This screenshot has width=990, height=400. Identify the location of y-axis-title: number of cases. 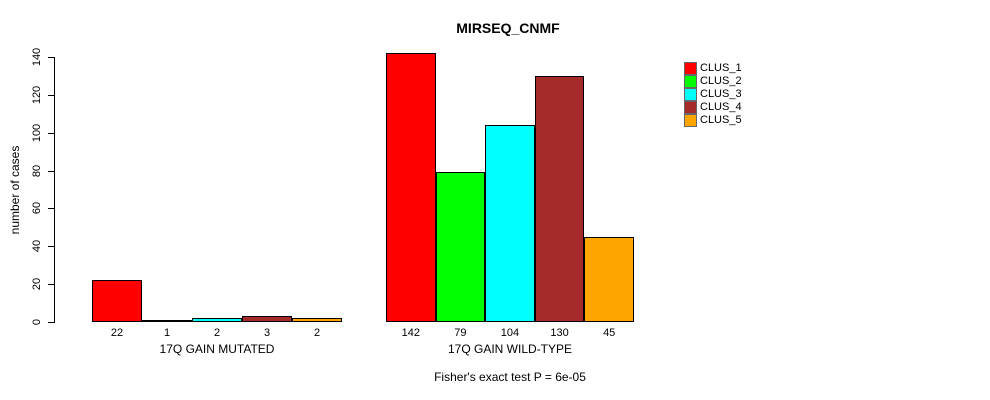
(15, 190).